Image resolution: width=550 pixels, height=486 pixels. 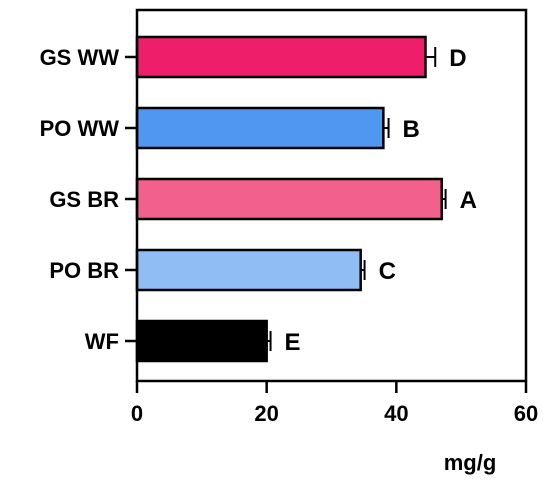 What do you see at coordinates (457, 58) in the screenshot?
I see `significance-label-0: D` at bounding box center [457, 58].